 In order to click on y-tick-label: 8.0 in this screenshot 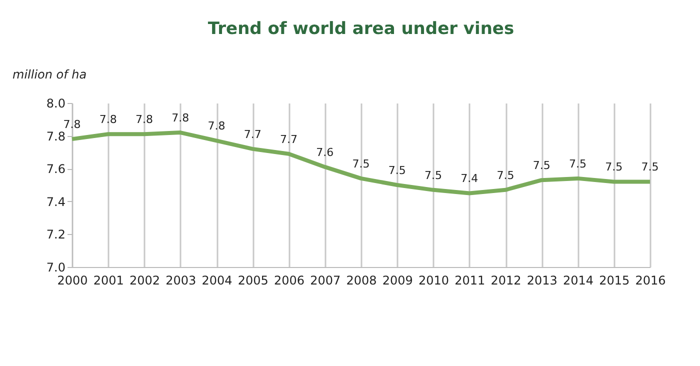, I will do `click(56, 103)`.